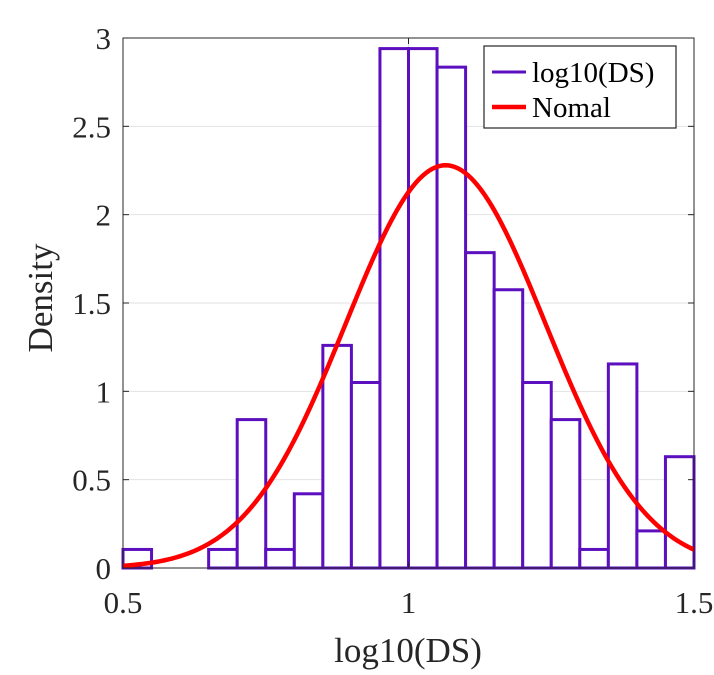  I want to click on y-tick-label: 2.5, so click(91, 126).